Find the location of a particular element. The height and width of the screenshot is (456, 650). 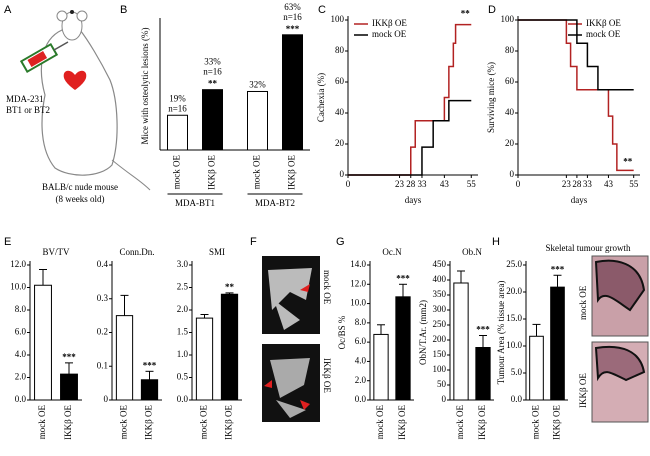

y-tick-label: 2.5 is located at coordinates (183, 287).